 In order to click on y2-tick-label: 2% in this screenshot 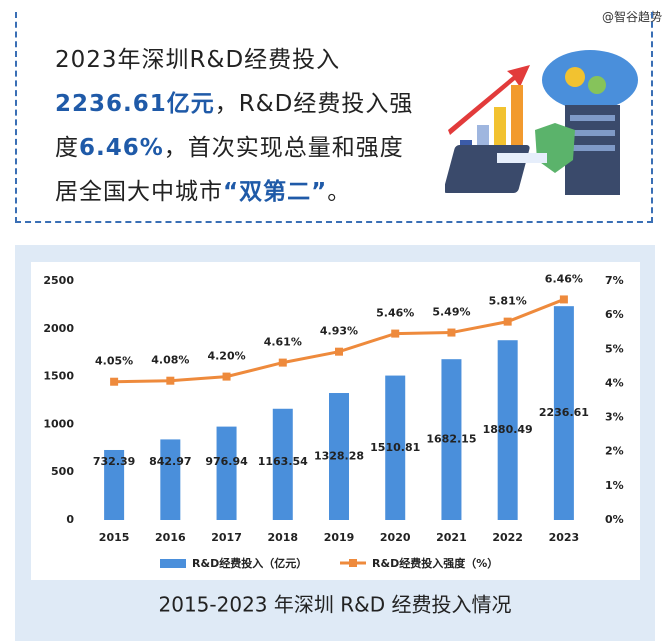, I will do `click(614, 451)`.